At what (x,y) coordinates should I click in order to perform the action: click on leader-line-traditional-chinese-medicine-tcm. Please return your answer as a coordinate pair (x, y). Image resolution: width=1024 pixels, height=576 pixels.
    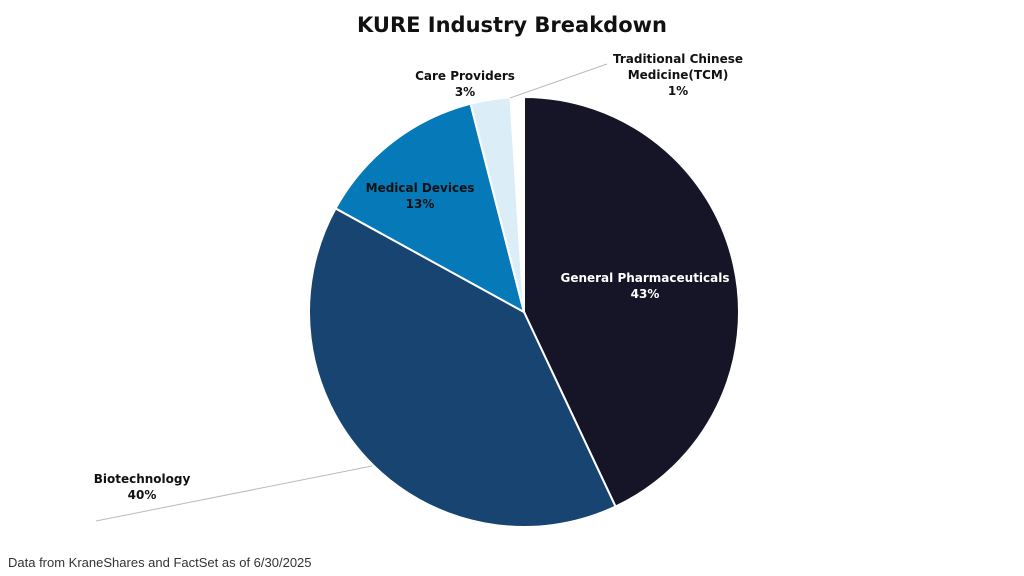
    Looking at the image, I should click on (558, 81).